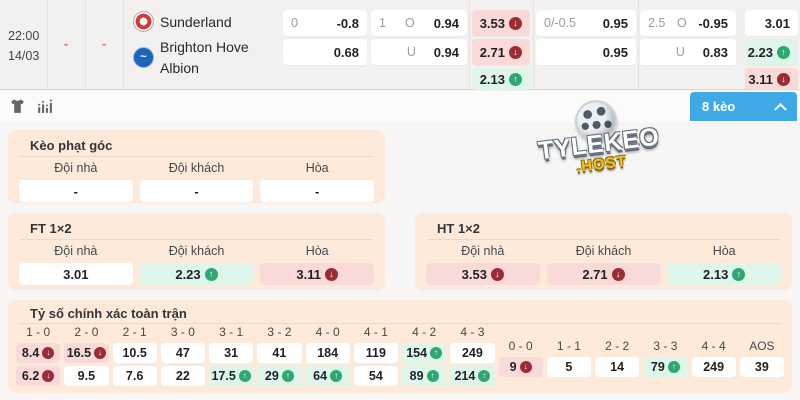 This screenshot has height=400, width=800. What do you see at coordinates (771, 52) in the screenshot?
I see `odds-1x2b-away: 2.23 ↑` at bounding box center [771, 52].